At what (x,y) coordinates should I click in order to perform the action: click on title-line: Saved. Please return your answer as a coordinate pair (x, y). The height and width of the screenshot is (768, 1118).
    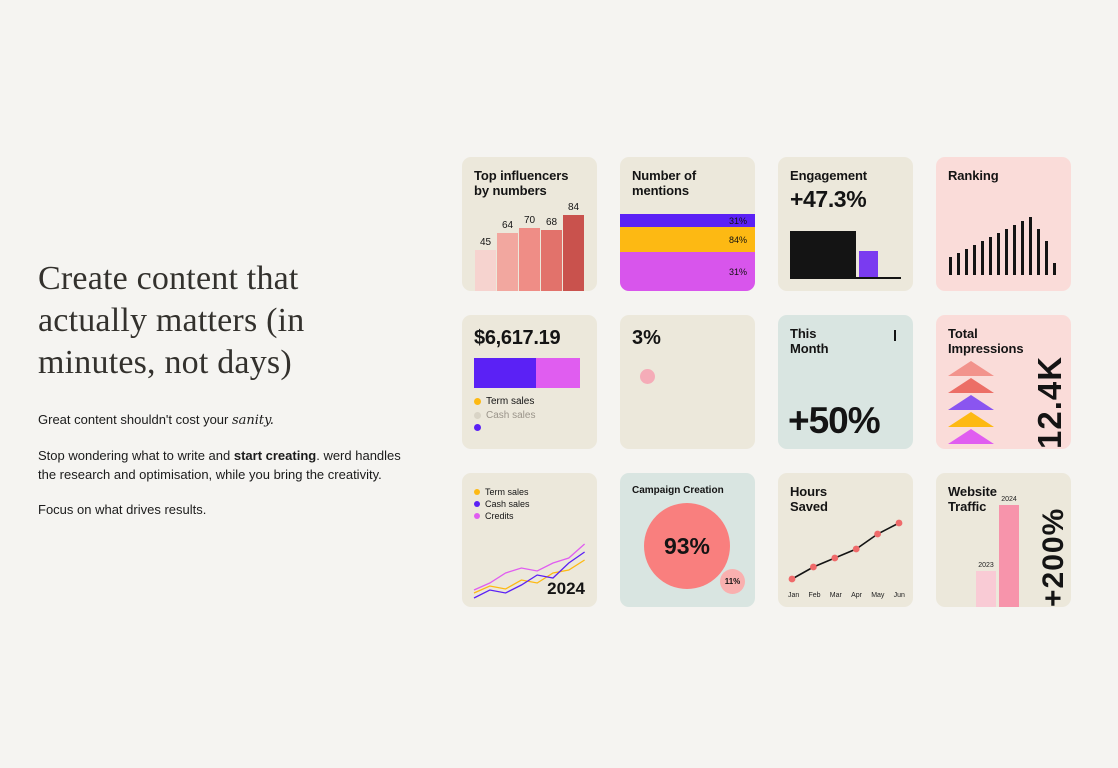
    Looking at the image, I should click on (809, 506).